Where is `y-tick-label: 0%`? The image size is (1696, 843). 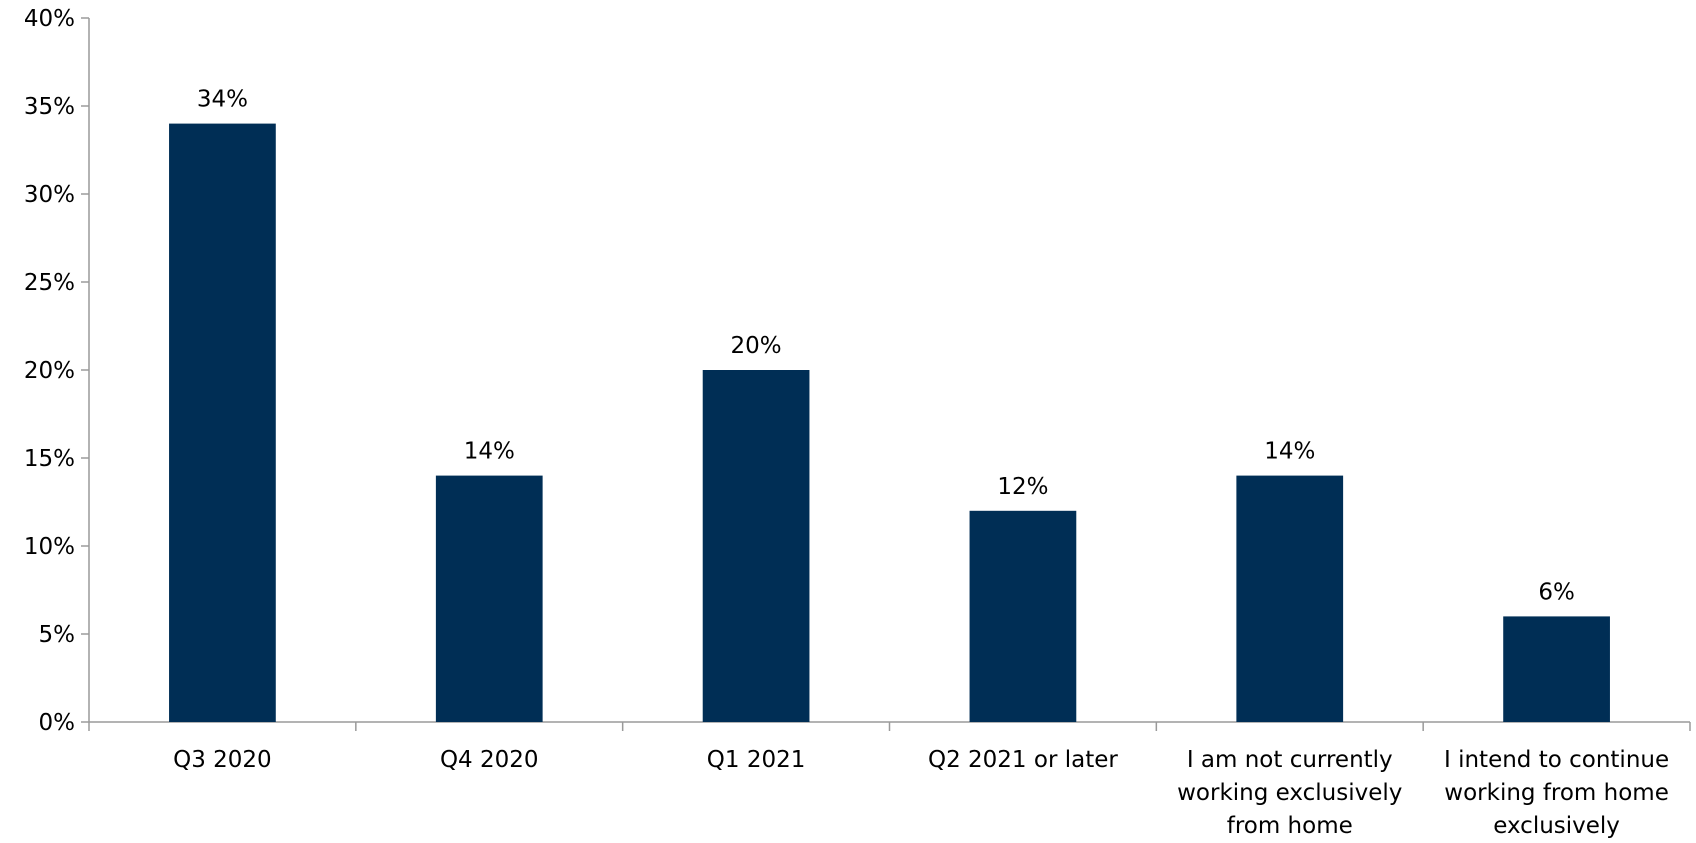
y-tick-label: 0% is located at coordinates (57, 723).